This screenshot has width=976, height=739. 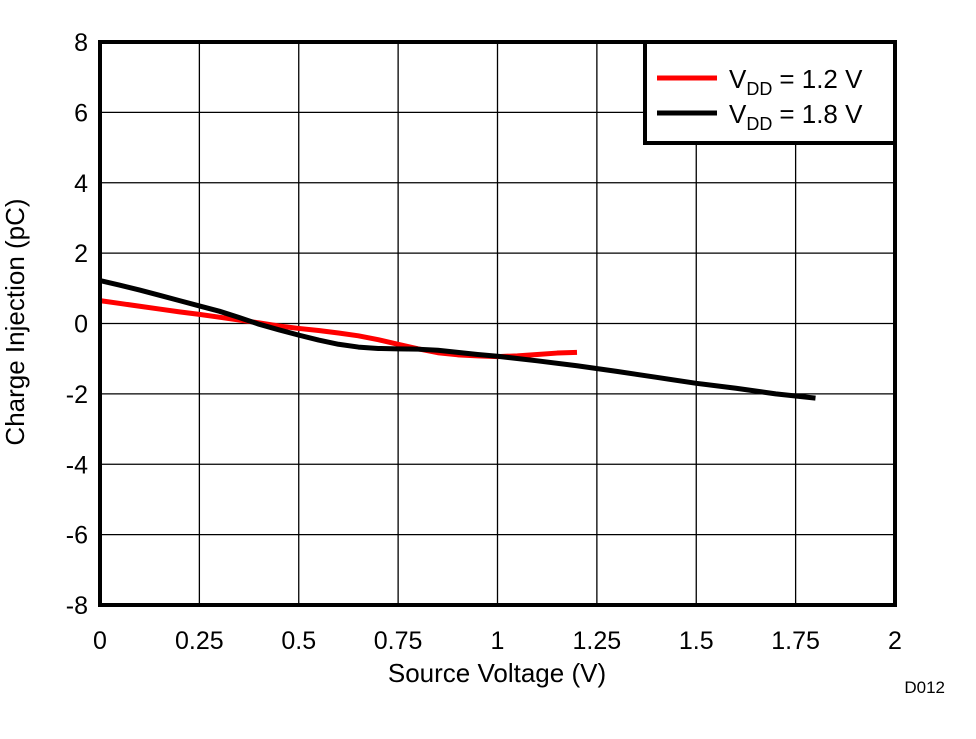 What do you see at coordinates (497, 673) in the screenshot?
I see `x-axis-title: Source Voltage (V)` at bounding box center [497, 673].